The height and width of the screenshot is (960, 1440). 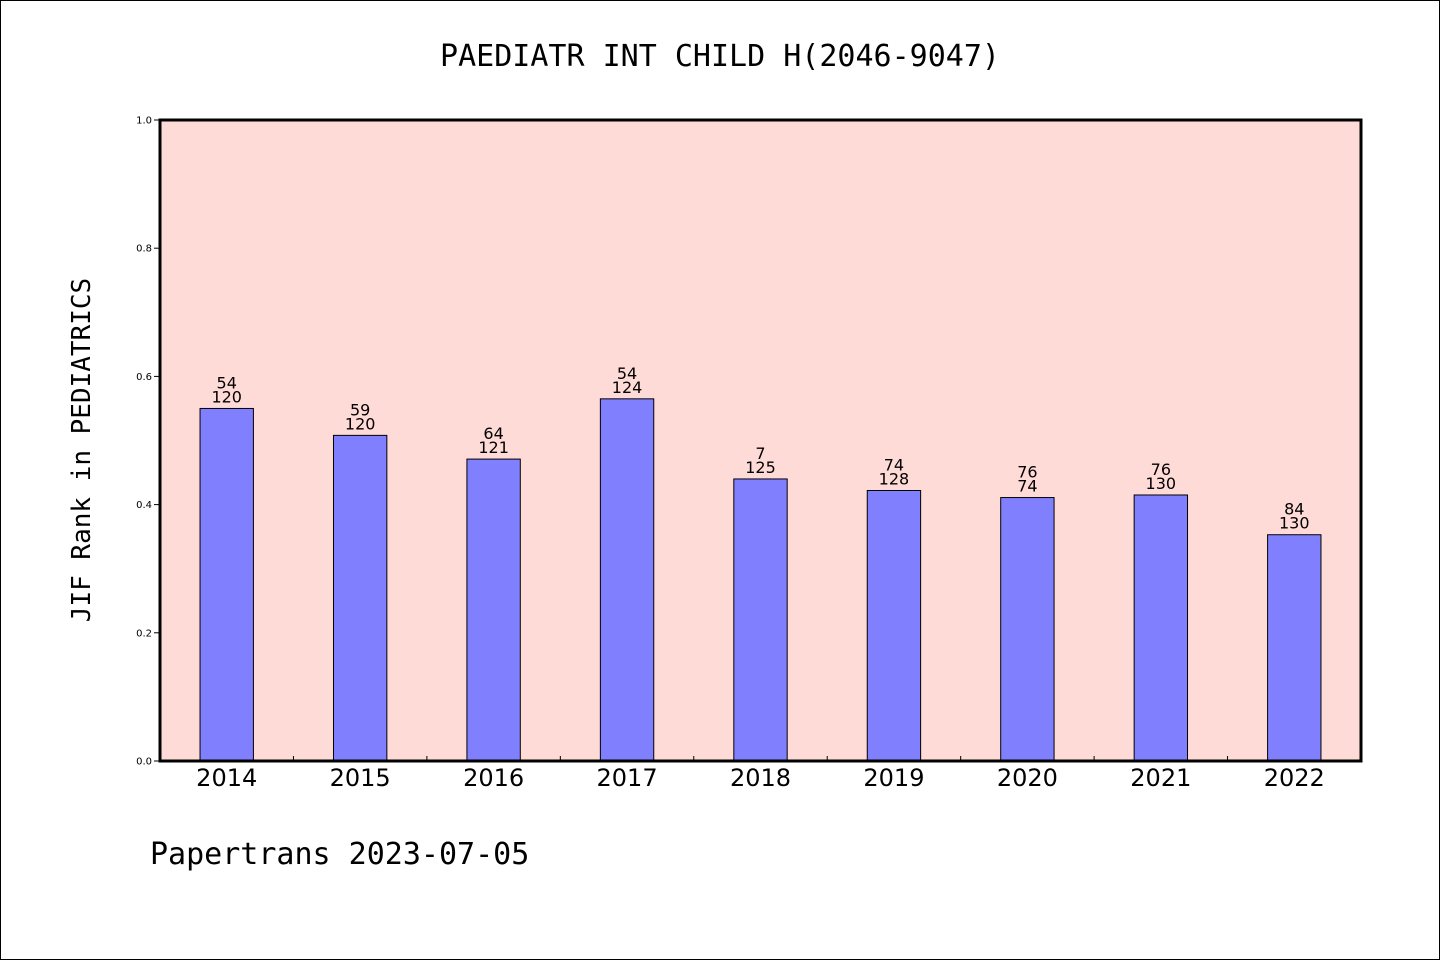 I want to click on footer-credit: Papertrans 2023-07-05, so click(x=339, y=854).